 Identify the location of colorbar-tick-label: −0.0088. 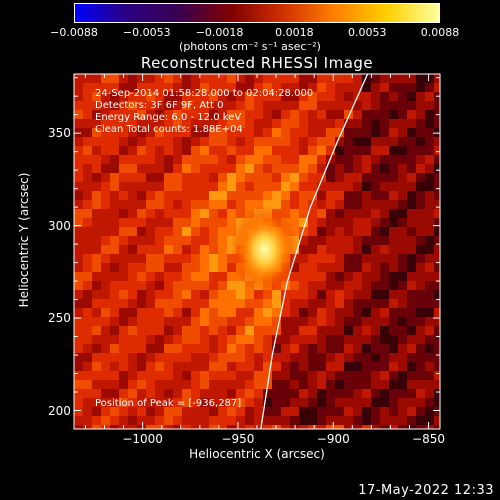
(74, 32).